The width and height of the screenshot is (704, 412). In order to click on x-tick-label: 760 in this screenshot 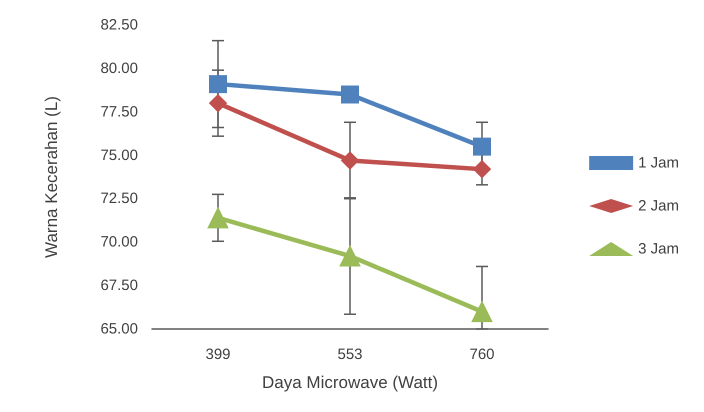, I will do `click(482, 354)`.